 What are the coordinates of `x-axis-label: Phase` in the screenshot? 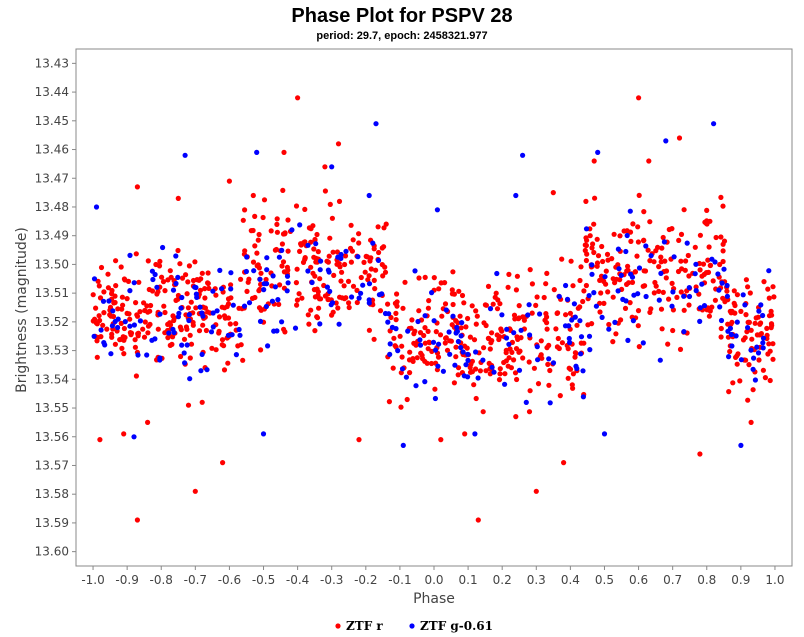 It's located at (434, 599).